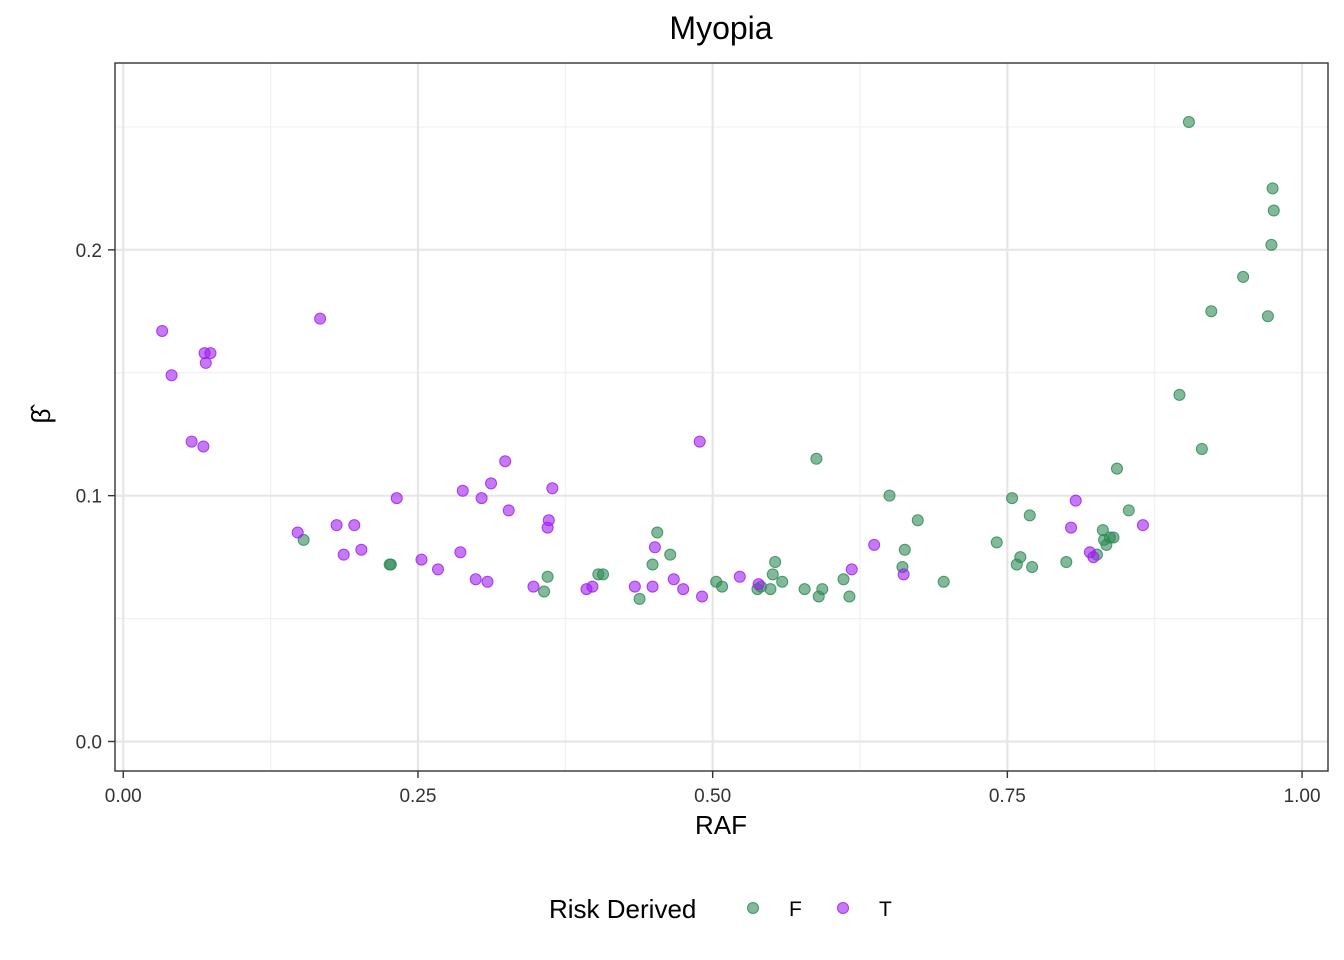 This screenshot has height=960, width=1344. What do you see at coordinates (712, 796) in the screenshot?
I see `x-tick-label: 0.50` at bounding box center [712, 796].